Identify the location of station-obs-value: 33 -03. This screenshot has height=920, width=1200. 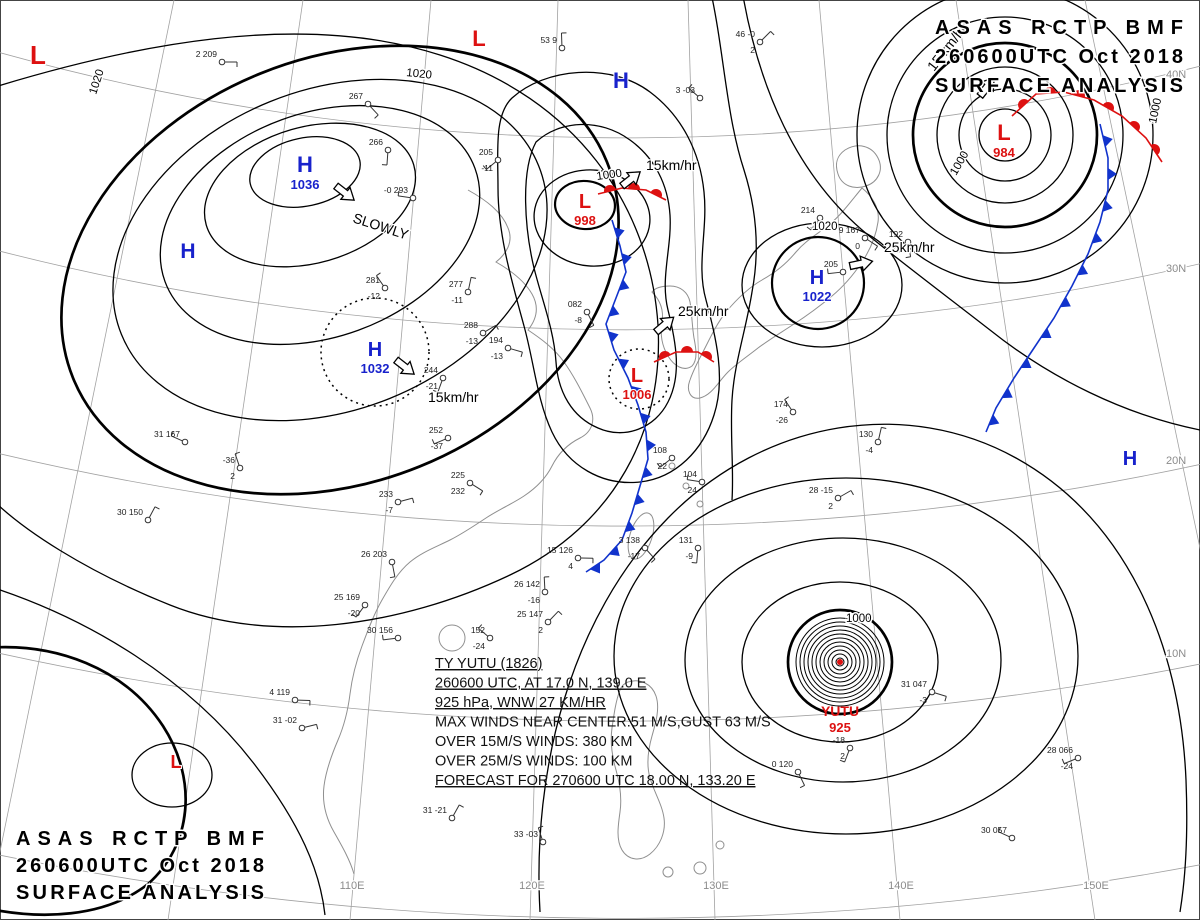
(526, 834).